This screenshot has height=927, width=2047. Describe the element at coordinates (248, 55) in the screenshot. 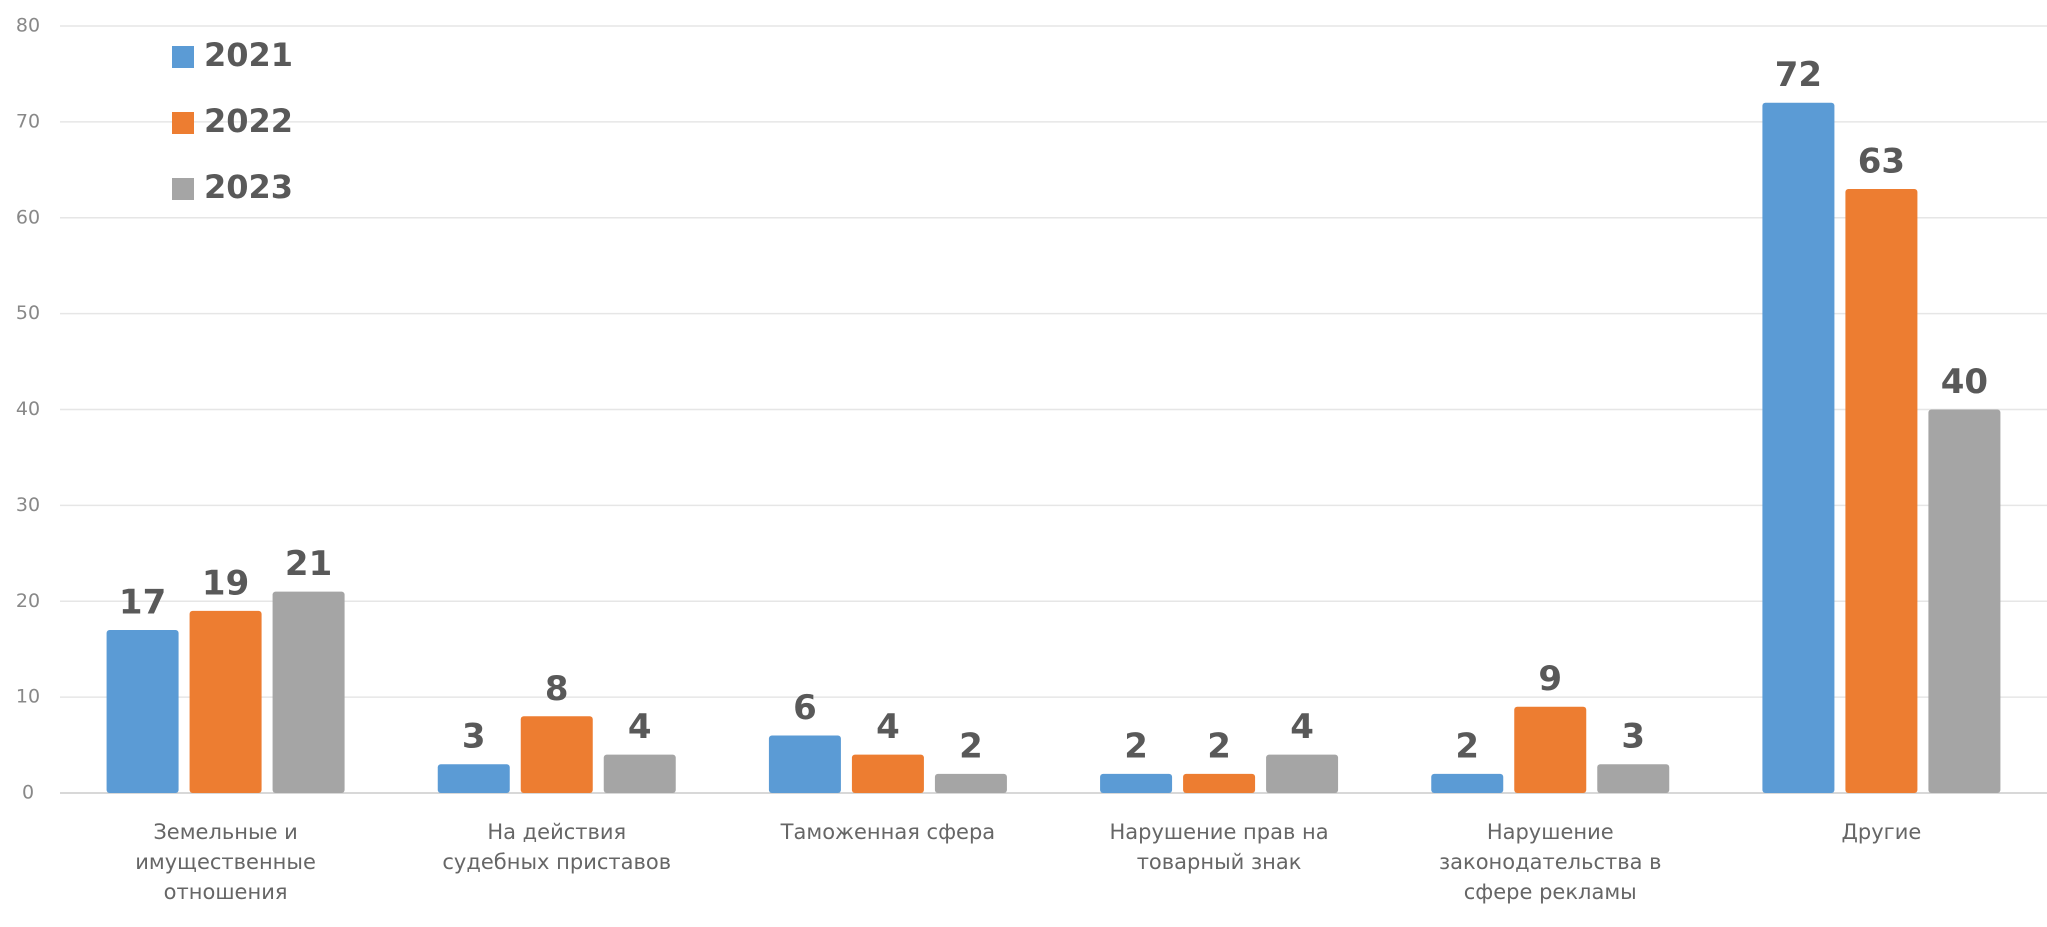

I see `legend-label: 2021` at that location.